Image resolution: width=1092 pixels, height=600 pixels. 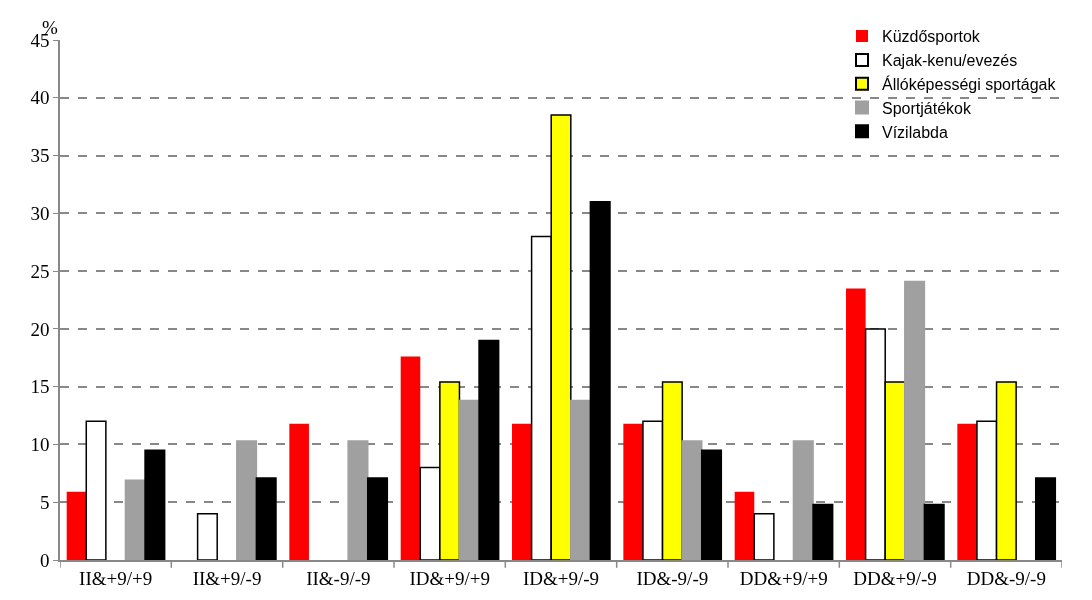 What do you see at coordinates (672, 578) in the screenshot?
I see `x-tick-label: ID&-9/-9` at bounding box center [672, 578].